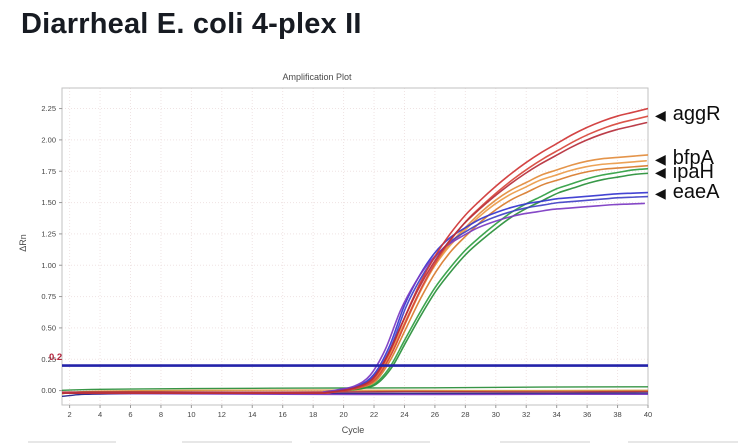  Describe the element at coordinates (465, 414) in the screenshot. I see `svg-text: 28` at that location.